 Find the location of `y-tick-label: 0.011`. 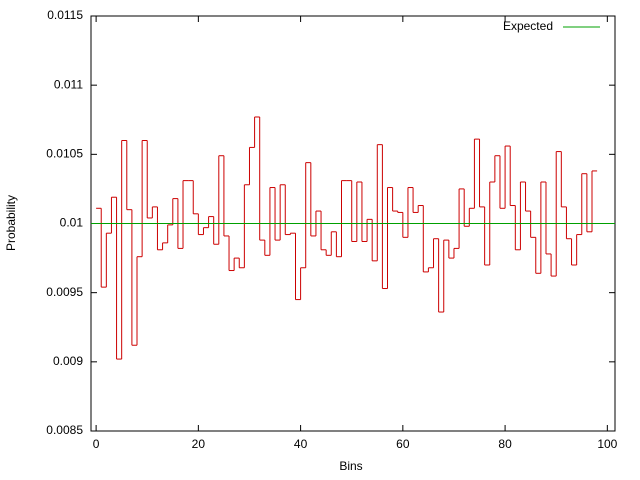

y-tick-label: 0.011 is located at coordinates (68, 84).